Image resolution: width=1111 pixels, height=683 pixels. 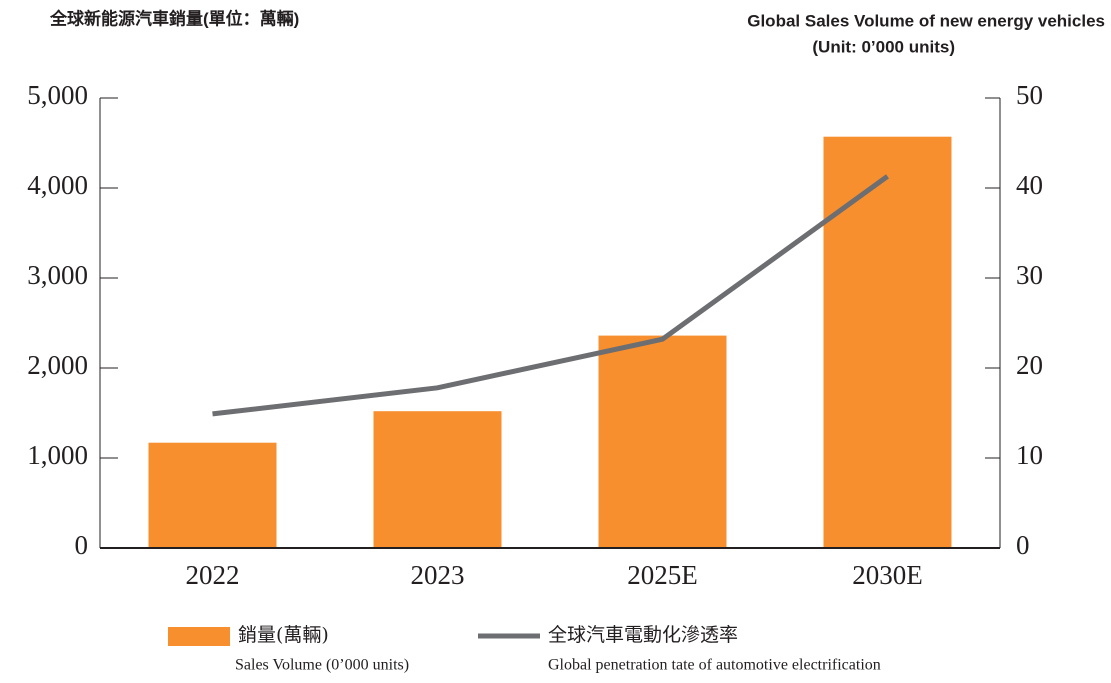 What do you see at coordinates (1029, 95) in the screenshot?
I see `y2-tick-label: 50` at bounding box center [1029, 95].